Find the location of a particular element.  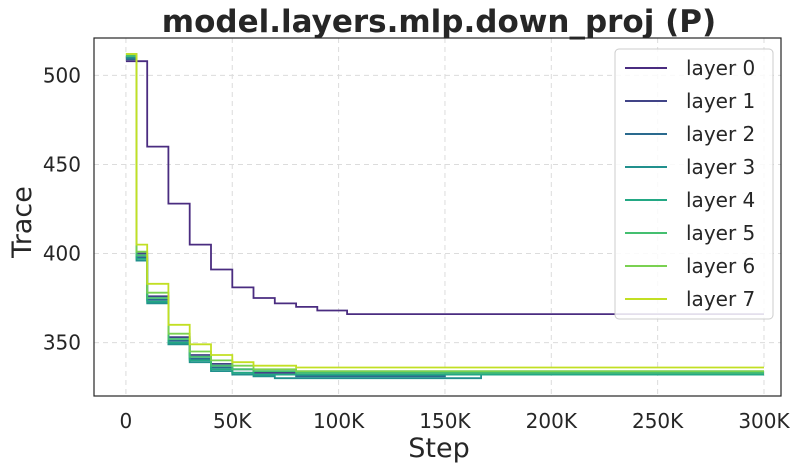

legend-label: layer 4 is located at coordinates (720, 200).